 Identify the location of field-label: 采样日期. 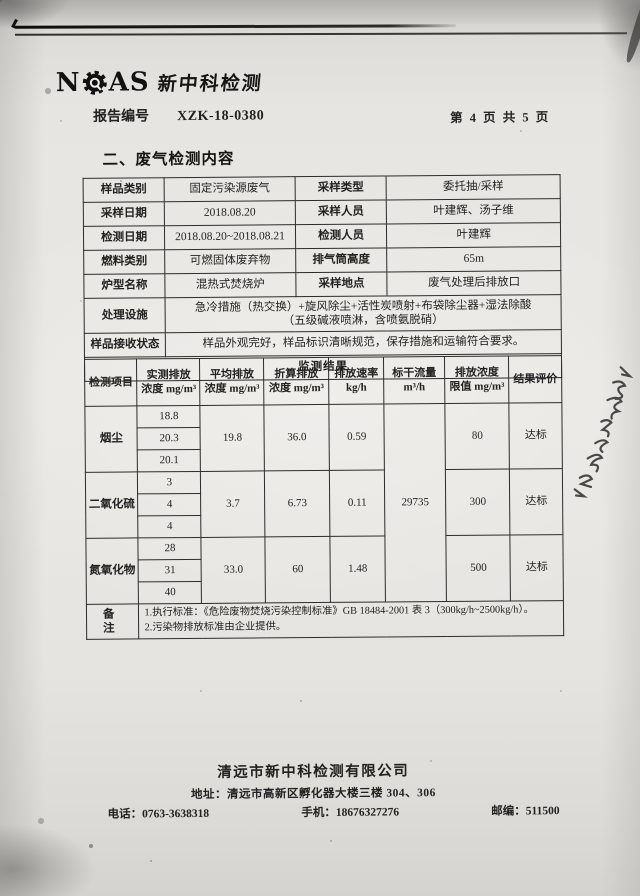
(124, 214).